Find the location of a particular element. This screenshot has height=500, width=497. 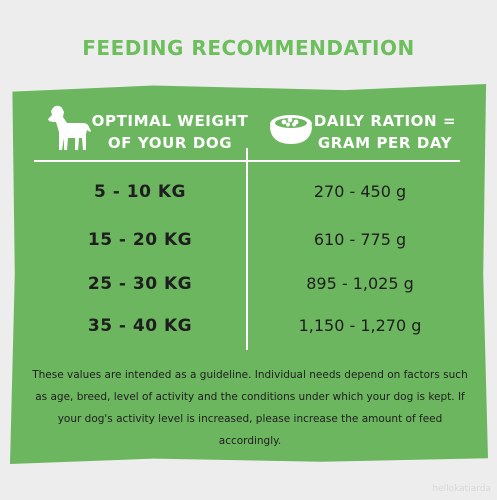

ration-cell: 1,150 - 1,270 g is located at coordinates (360, 325).